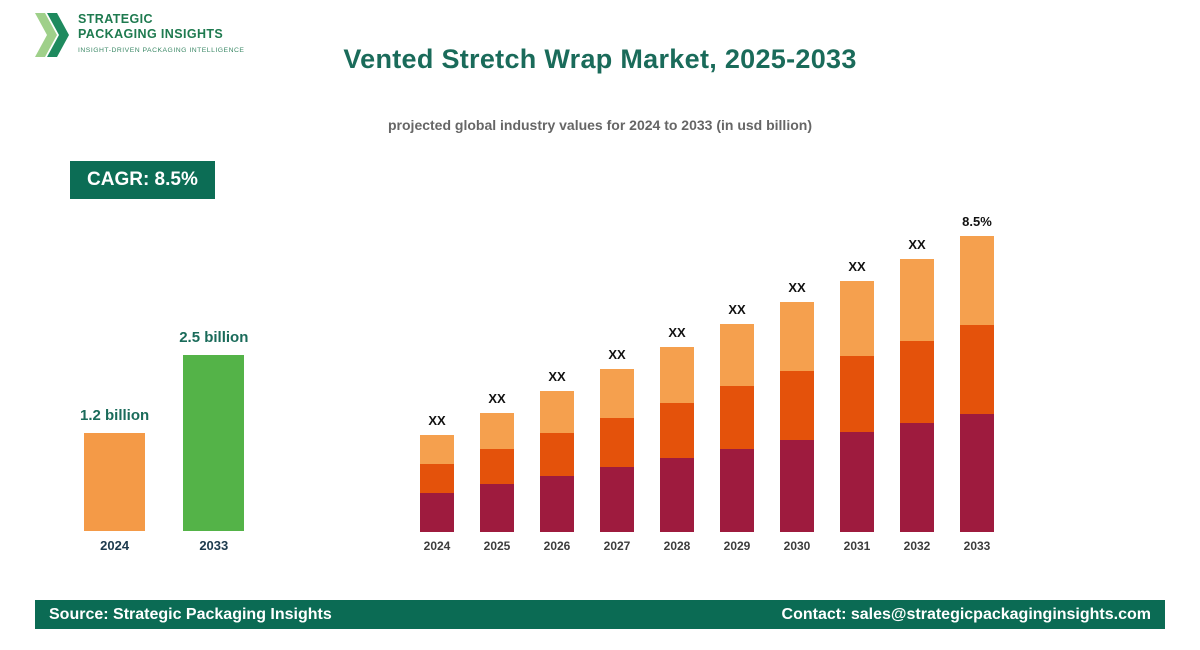 The image size is (1200, 650). I want to click on x-axis-label: 2031, so click(857, 546).